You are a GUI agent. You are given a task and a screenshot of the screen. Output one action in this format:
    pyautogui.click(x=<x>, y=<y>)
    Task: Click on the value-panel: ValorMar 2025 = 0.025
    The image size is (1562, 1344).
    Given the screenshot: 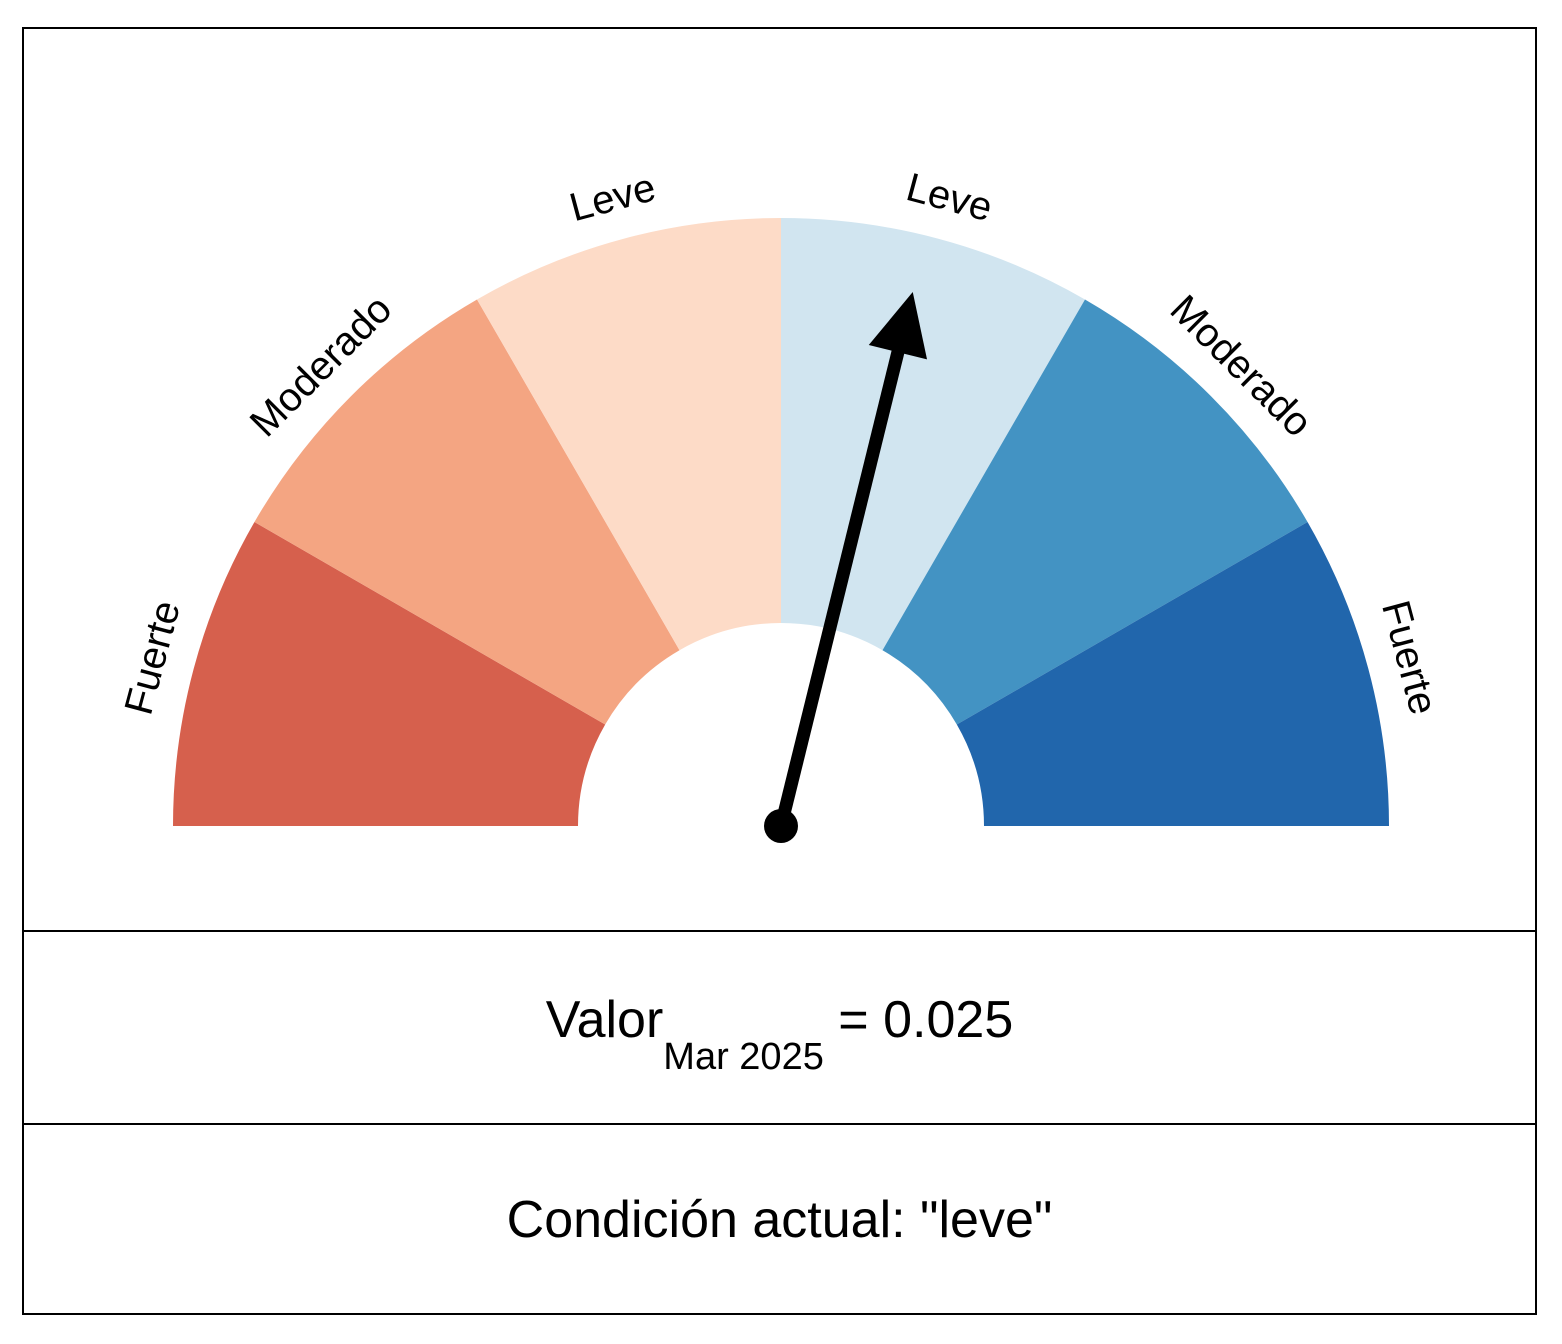 What is the action you would take?
    pyautogui.click(x=779, y=1028)
    